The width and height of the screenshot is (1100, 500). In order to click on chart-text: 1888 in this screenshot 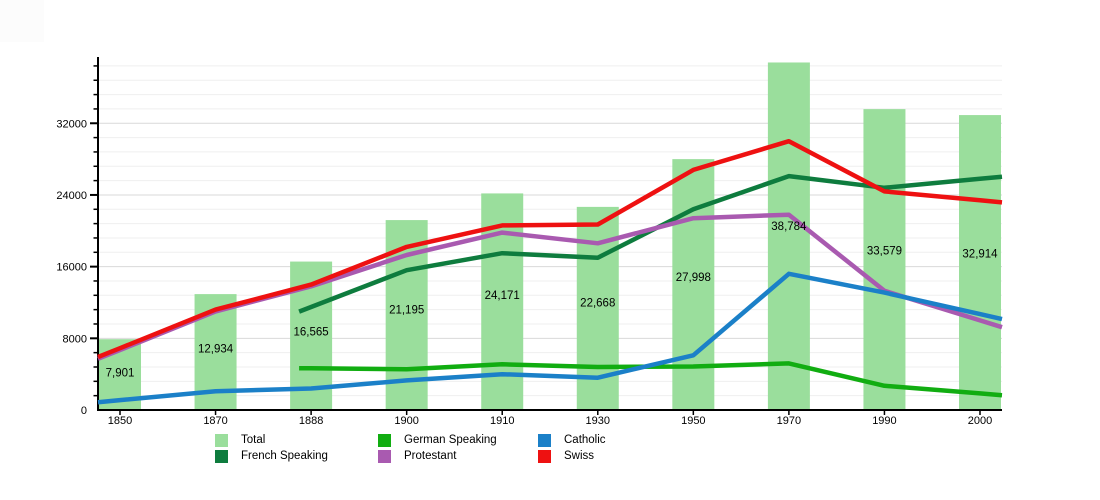, I will do `click(311, 421)`.